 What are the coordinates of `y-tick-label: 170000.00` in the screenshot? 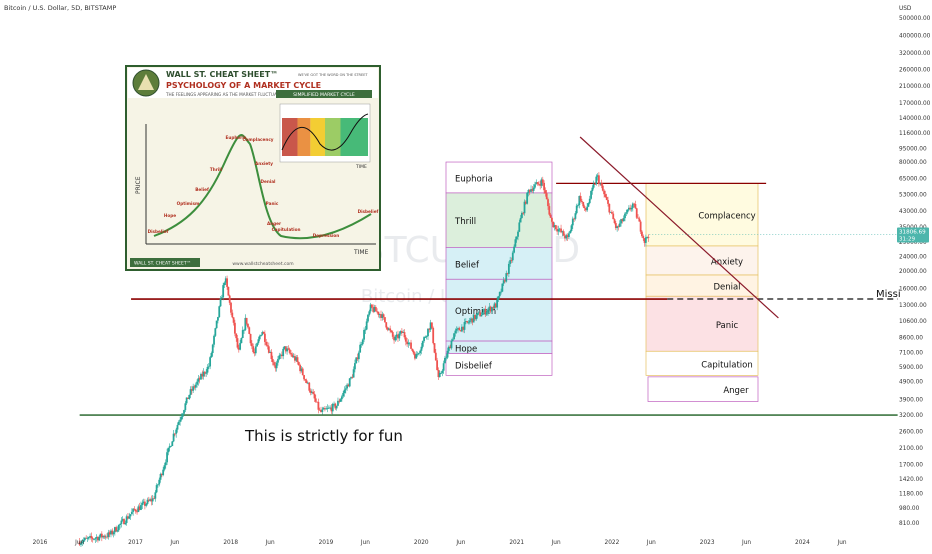 It's located at (915, 104).